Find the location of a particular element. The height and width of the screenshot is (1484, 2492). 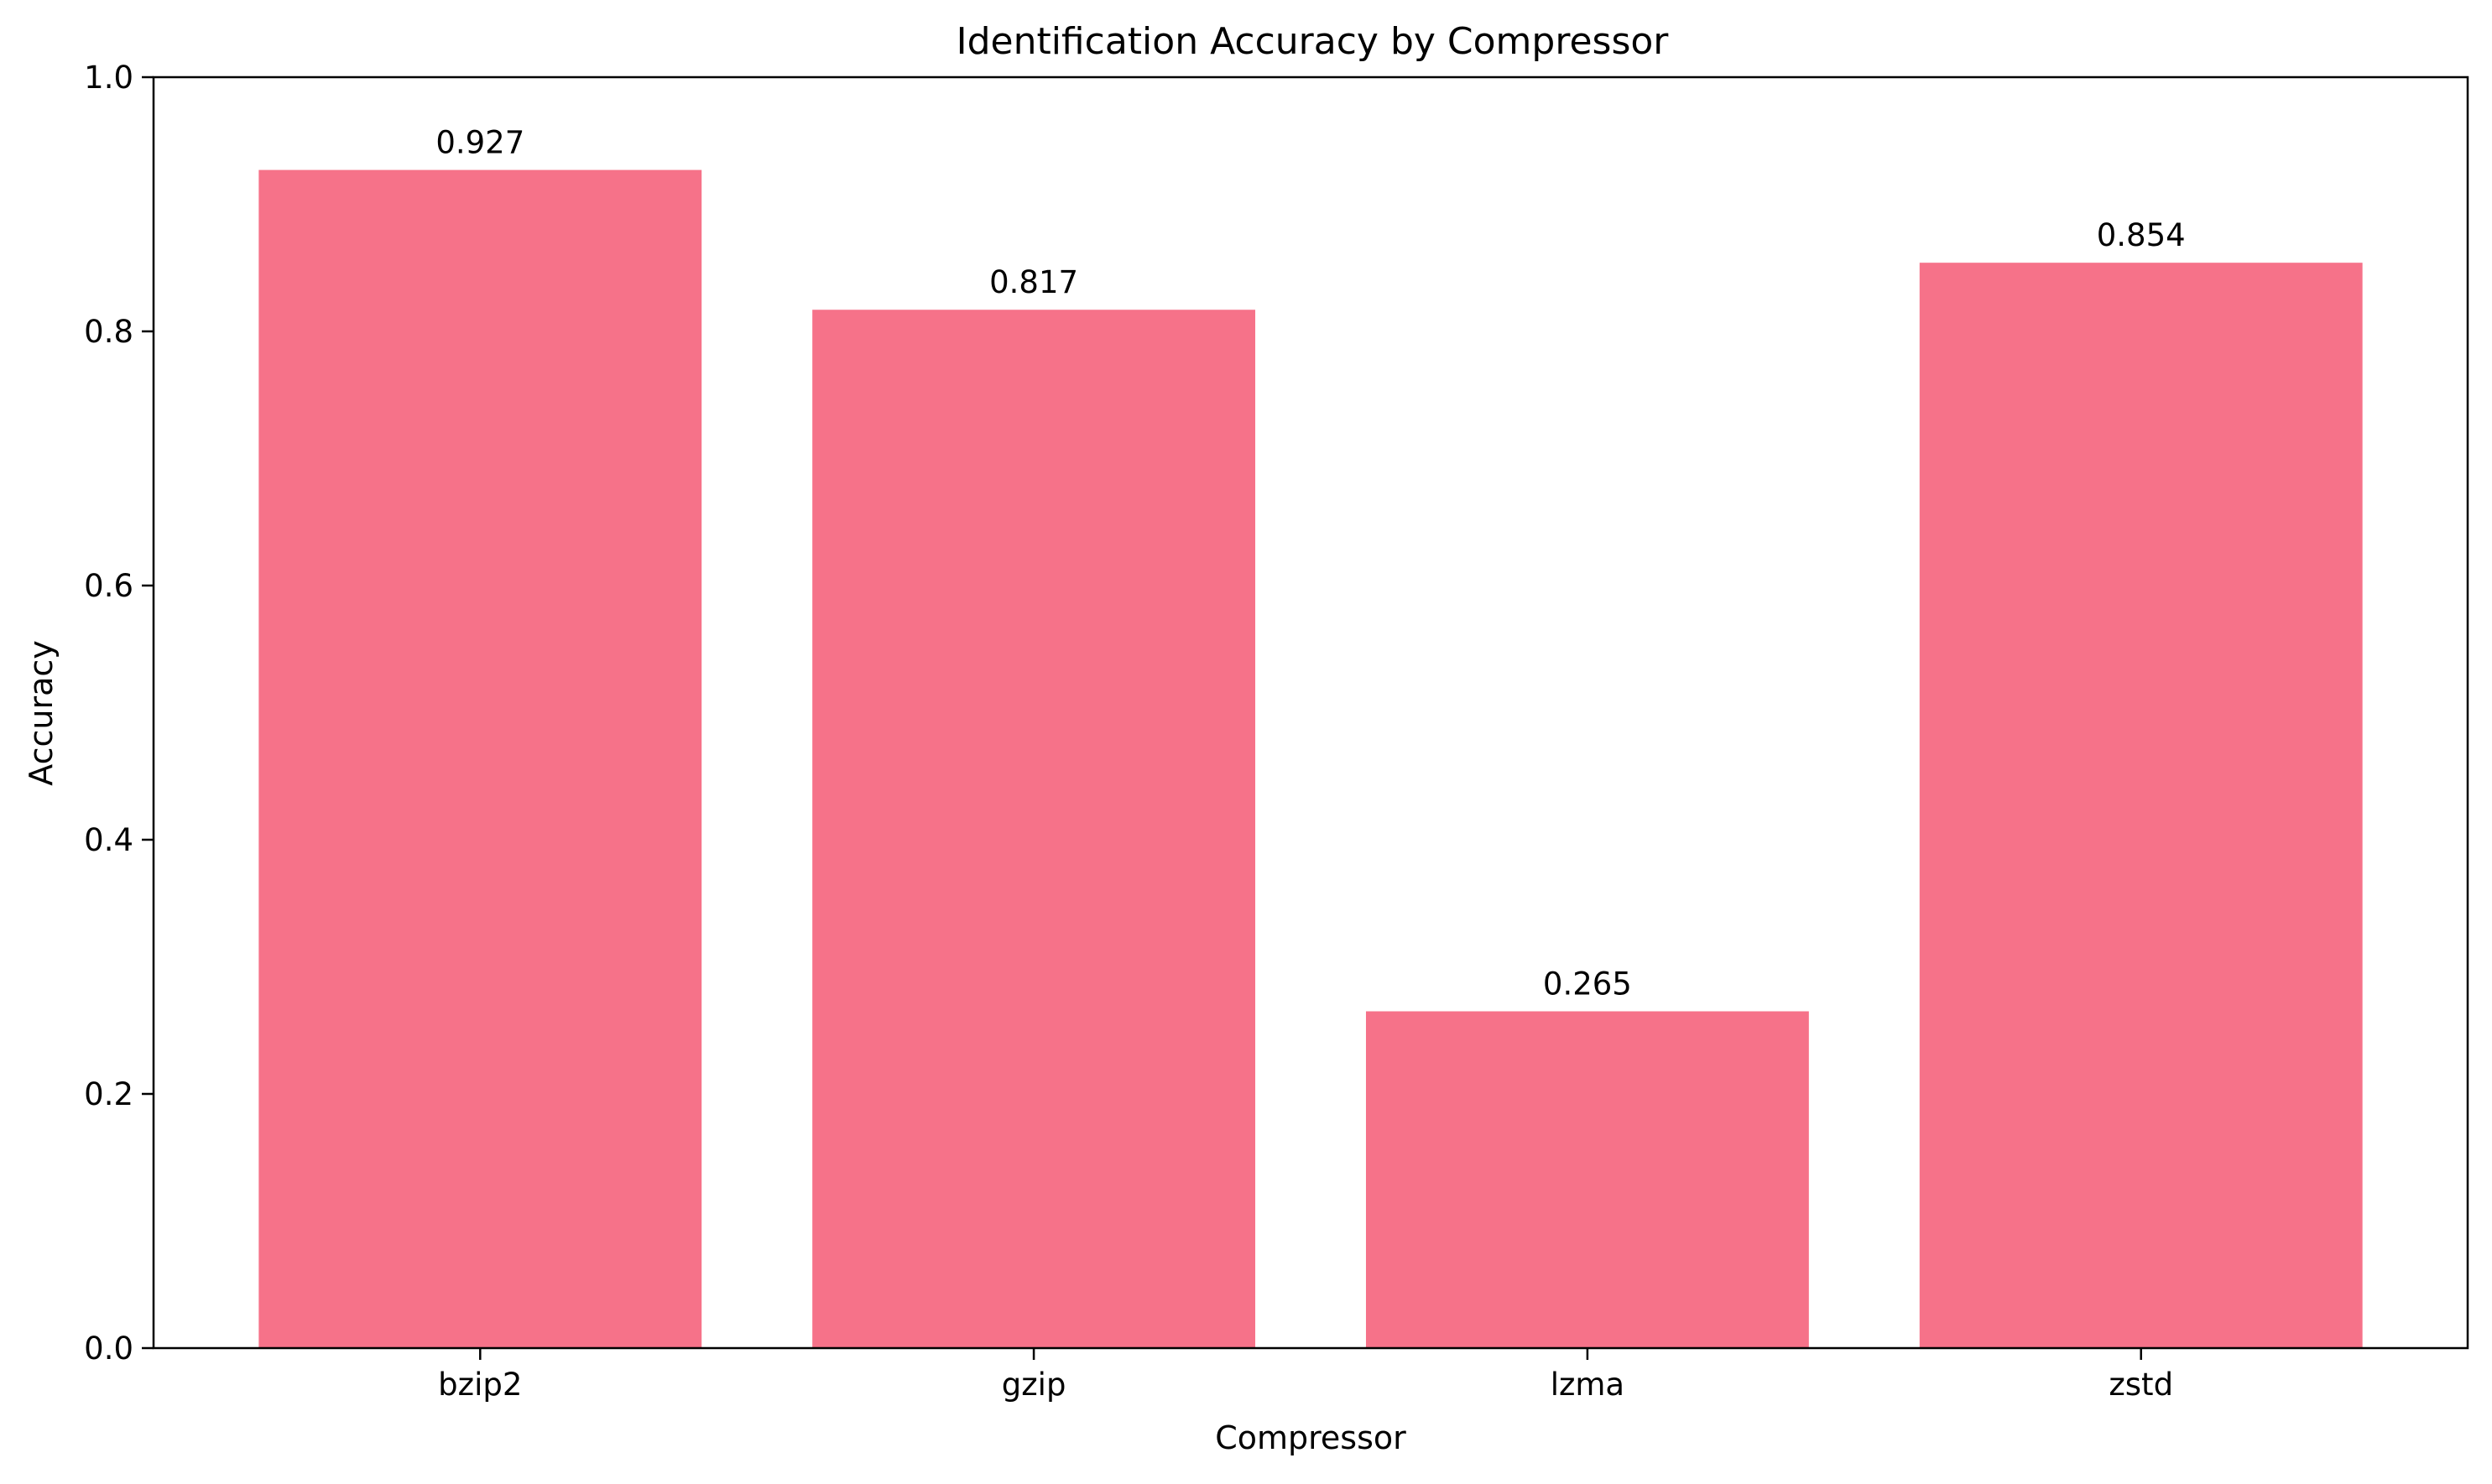

y-tick-label-0.6: 0.6 is located at coordinates (108, 586).